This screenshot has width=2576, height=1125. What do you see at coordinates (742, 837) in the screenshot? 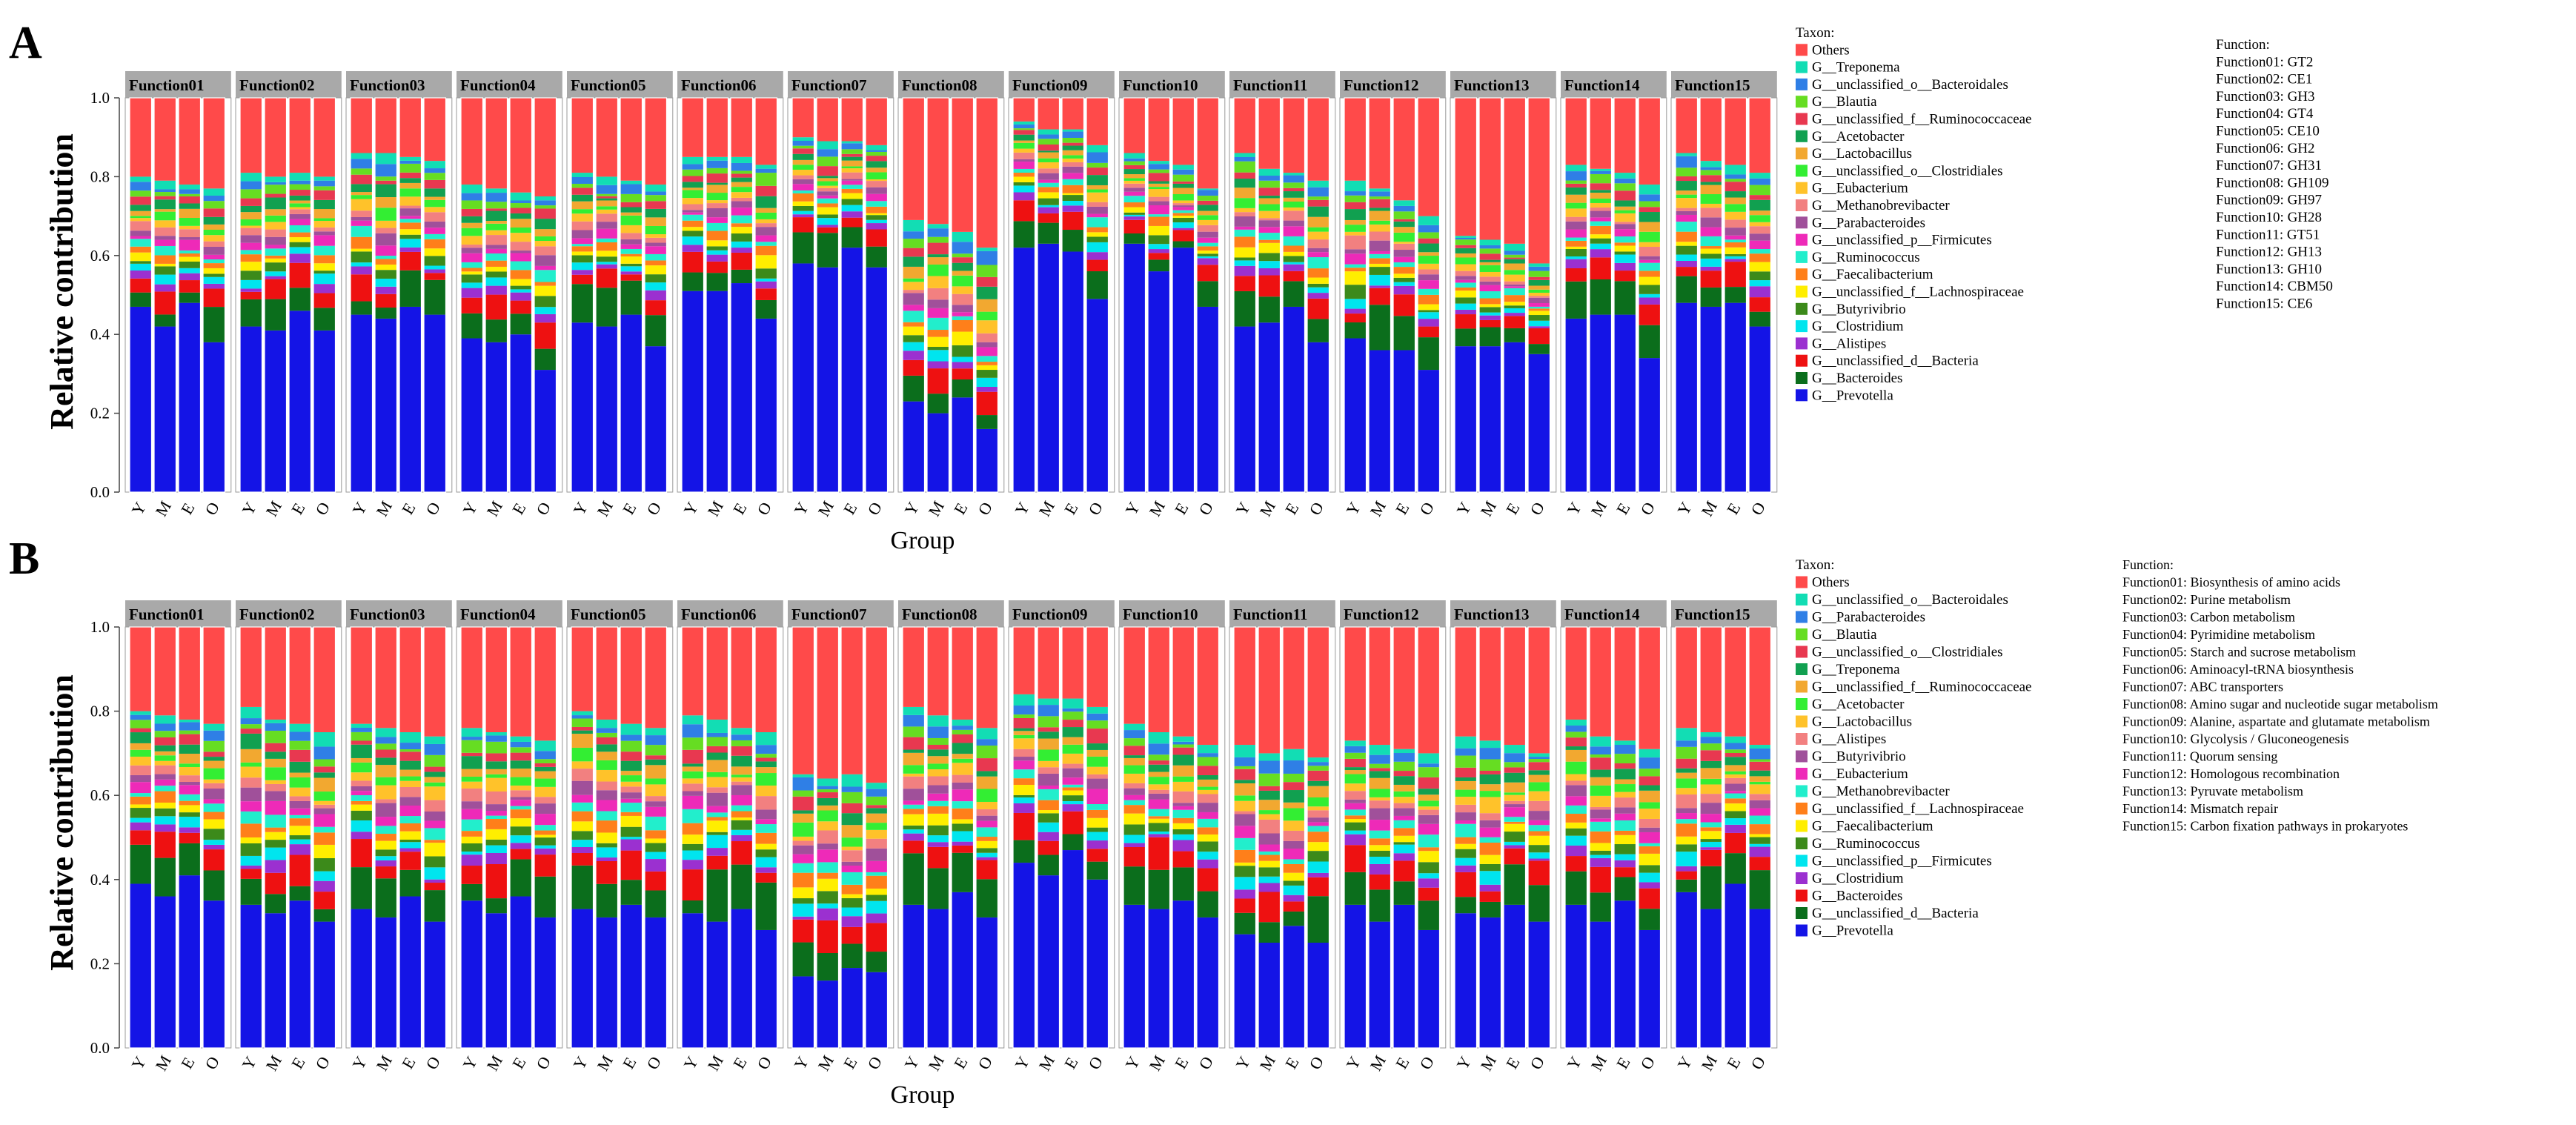
I see `bar-E` at bounding box center [742, 837].